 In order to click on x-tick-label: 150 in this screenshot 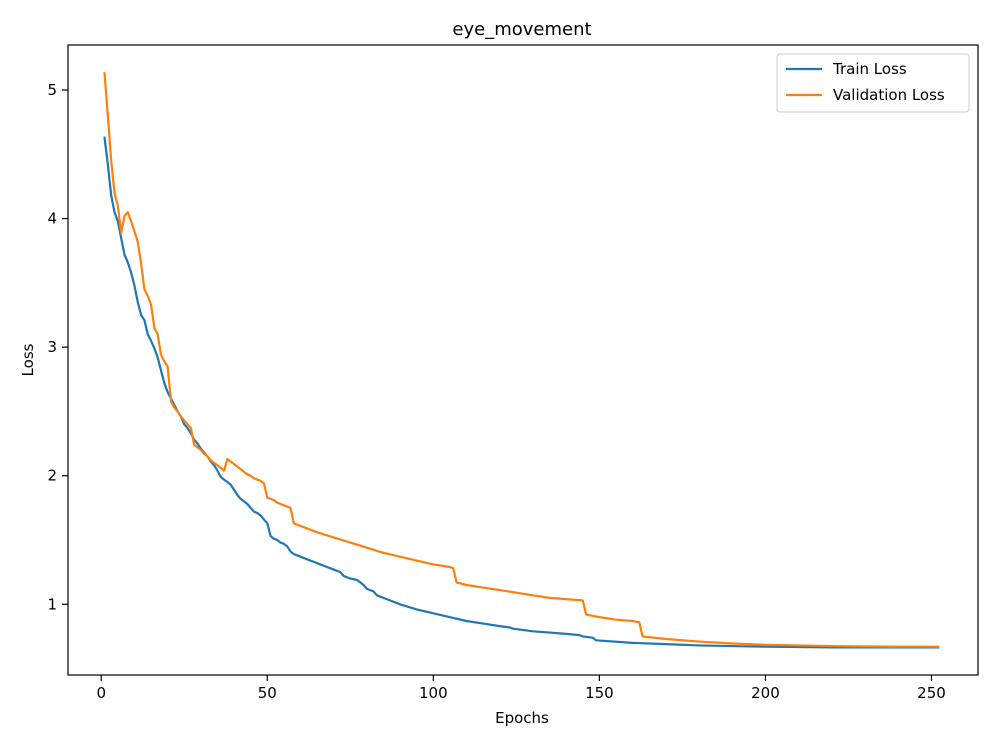, I will do `click(599, 693)`.